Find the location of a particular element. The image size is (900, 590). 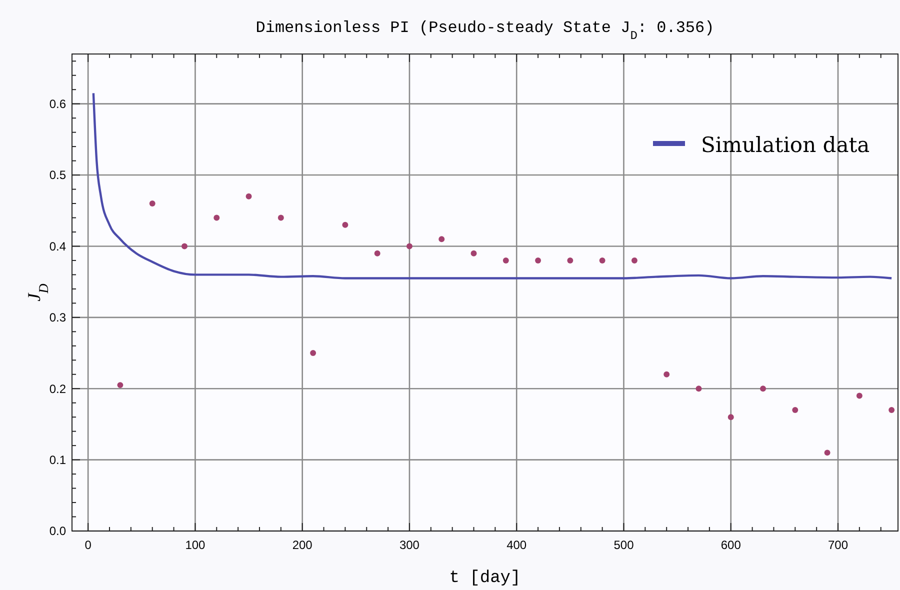

y-tick-label: 0.0 is located at coordinates (57, 531).